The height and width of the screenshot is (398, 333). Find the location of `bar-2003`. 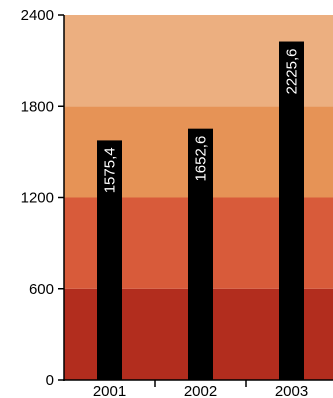

bar-2003 is located at coordinates (291, 210).